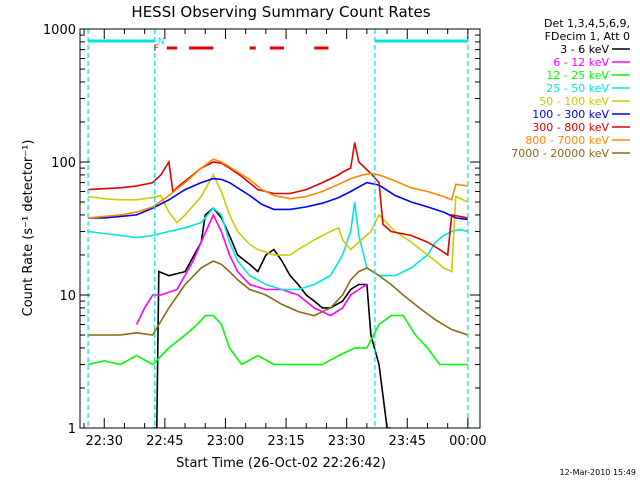 The height and width of the screenshot is (480, 640). Describe the element at coordinates (598, 472) in the screenshot. I see `timestamp: 12-Mar-2010 15:49` at that location.